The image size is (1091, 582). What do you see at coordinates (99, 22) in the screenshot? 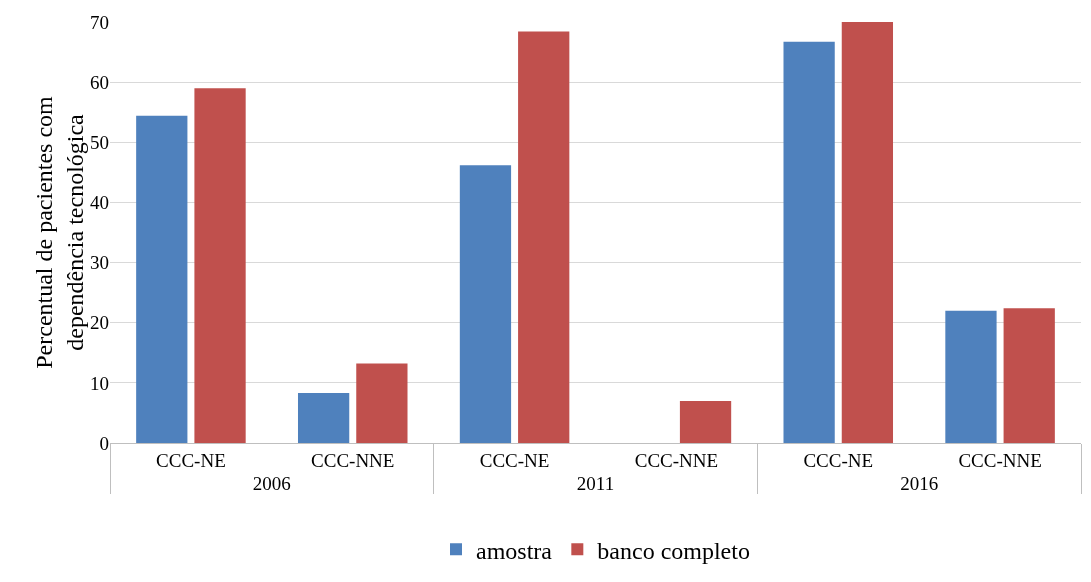
I see `y-tick-label: 70` at bounding box center [99, 22].